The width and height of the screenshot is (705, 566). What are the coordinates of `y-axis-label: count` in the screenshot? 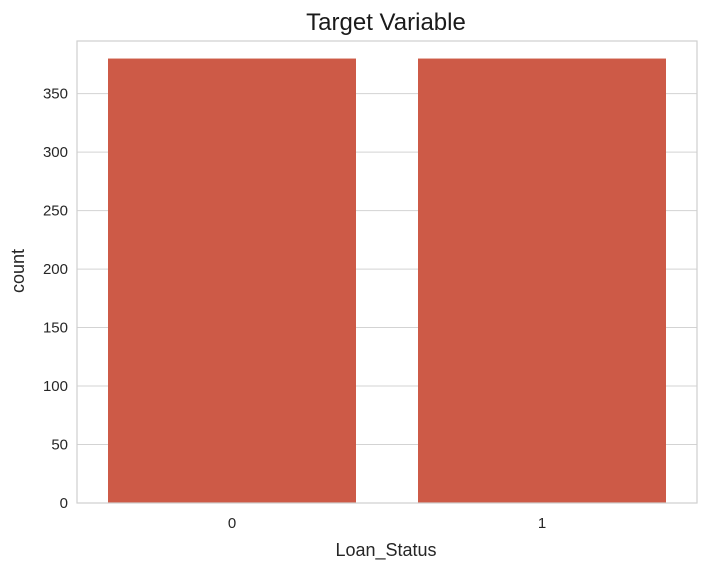 It's located at (18, 271).